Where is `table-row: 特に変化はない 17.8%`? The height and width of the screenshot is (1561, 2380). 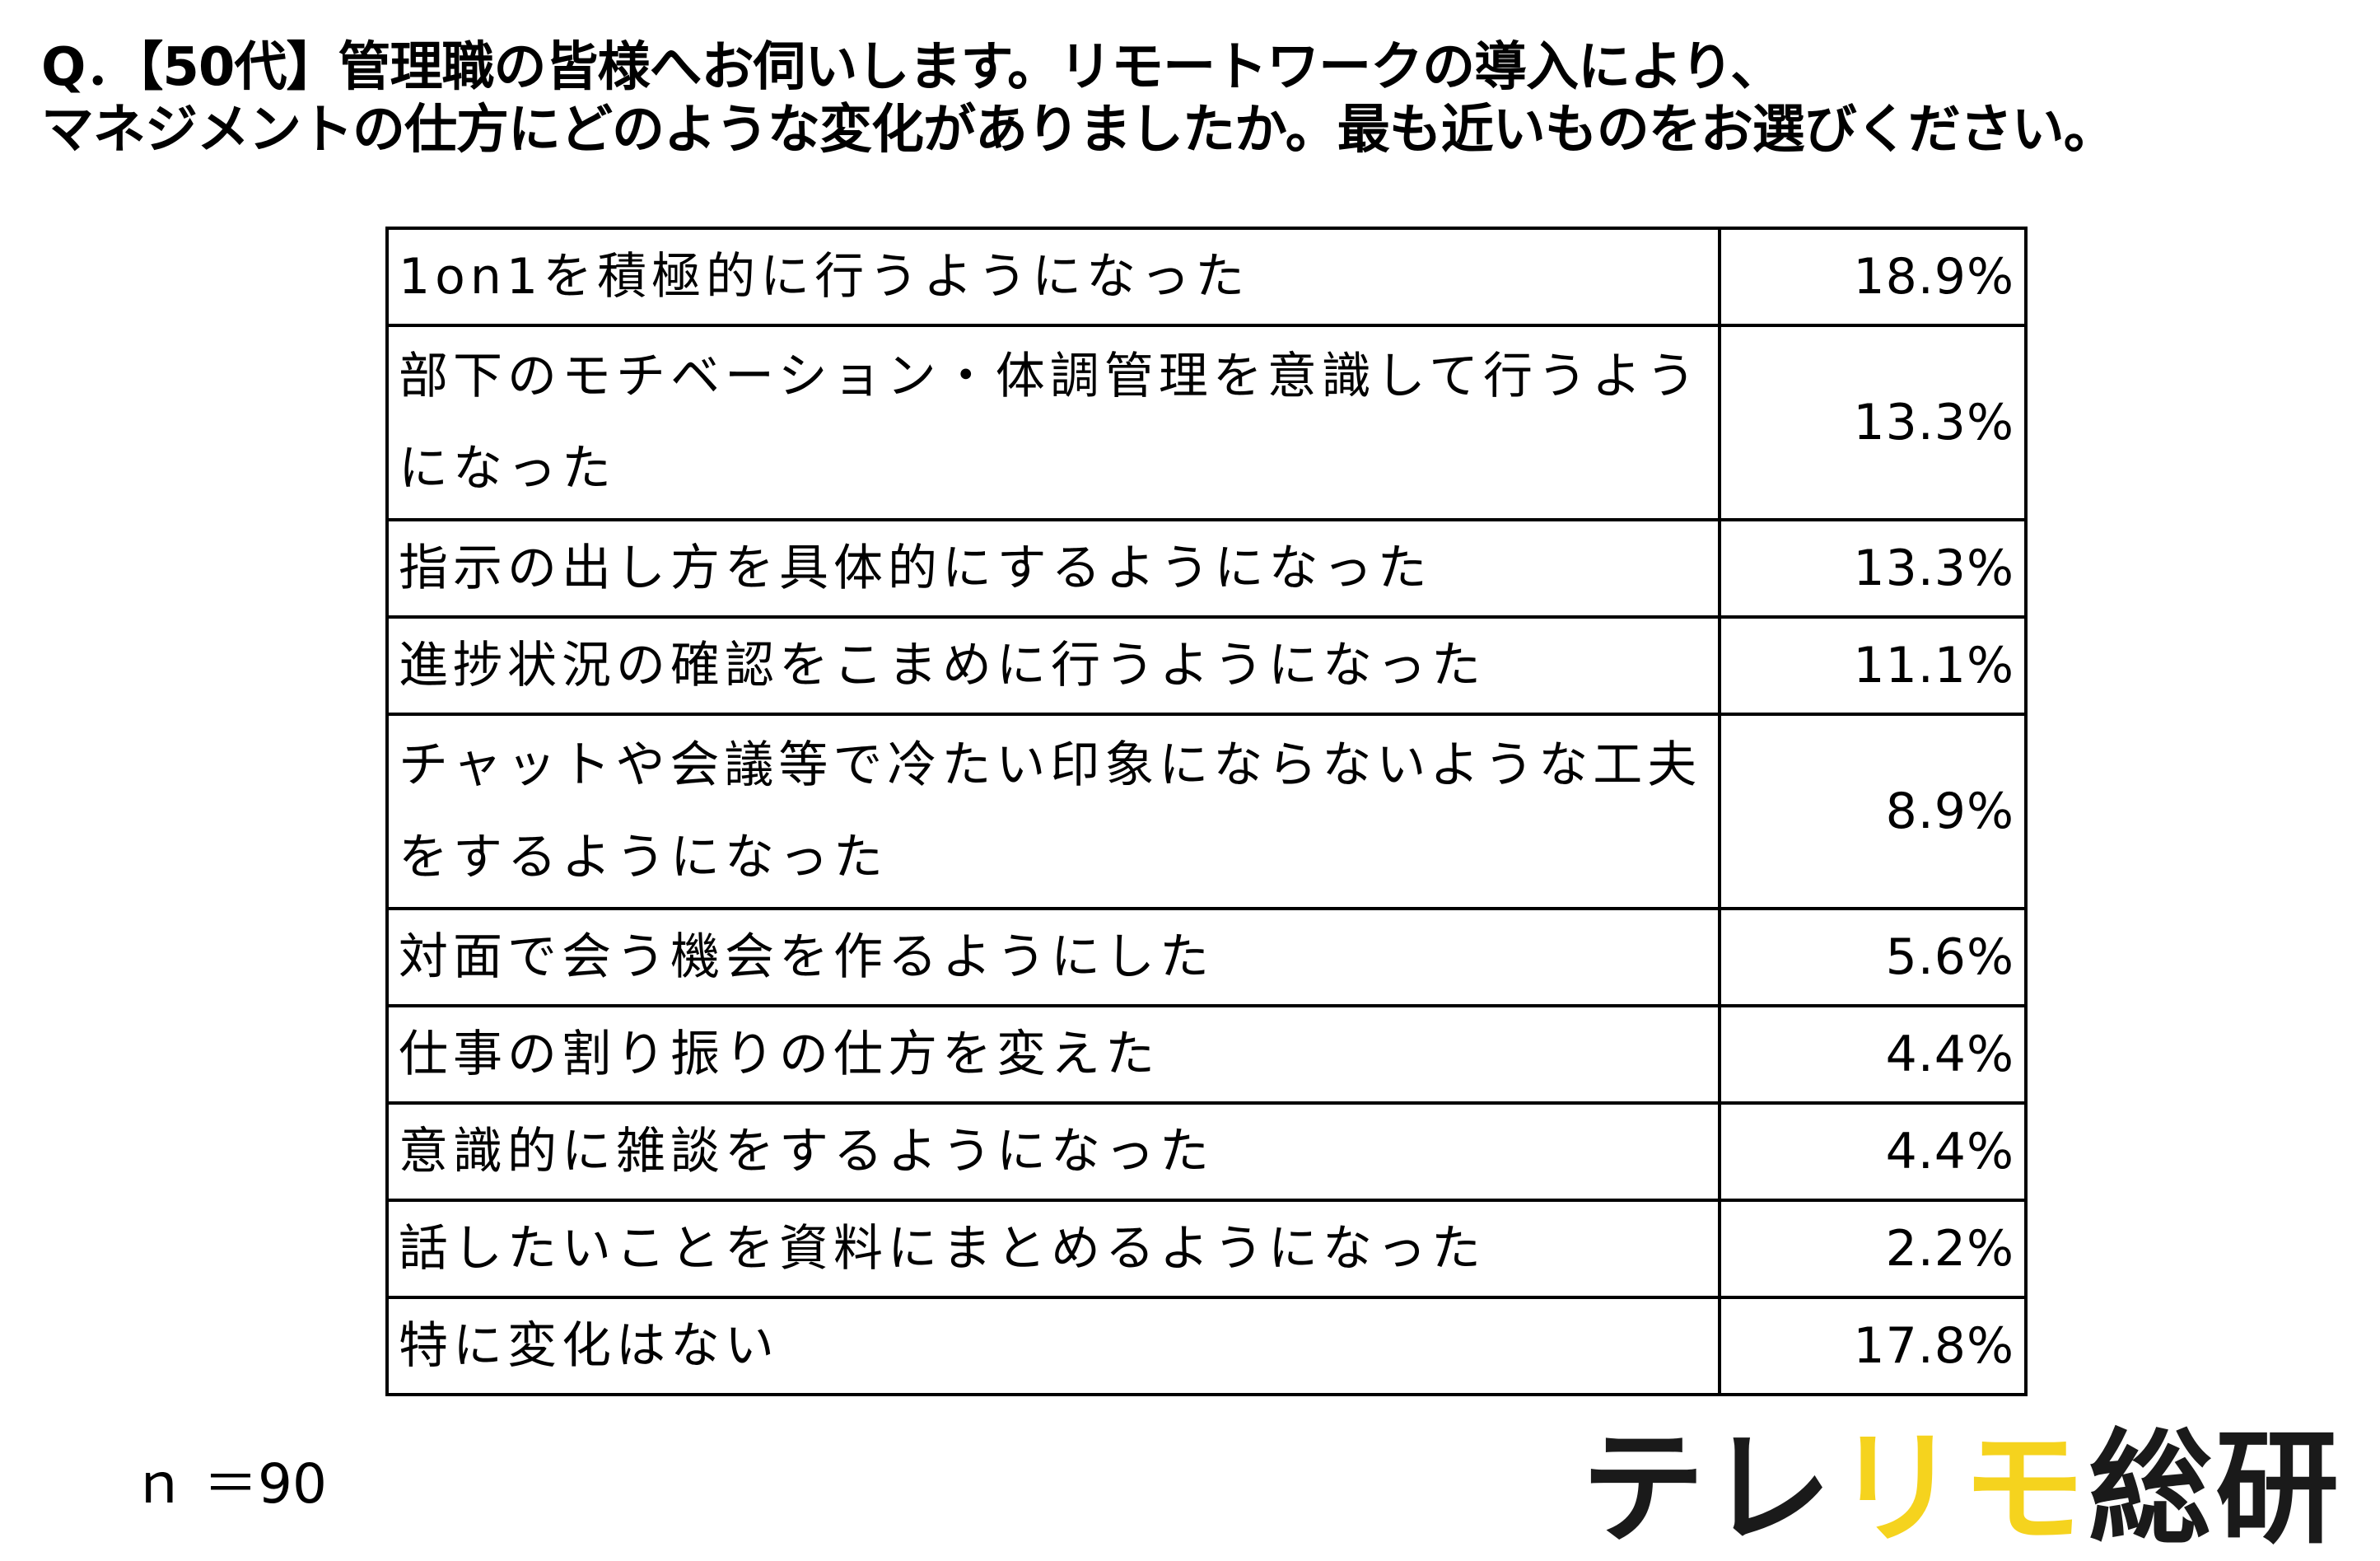
table-row: 特に変化はない 17.8% is located at coordinates (1206, 1346).